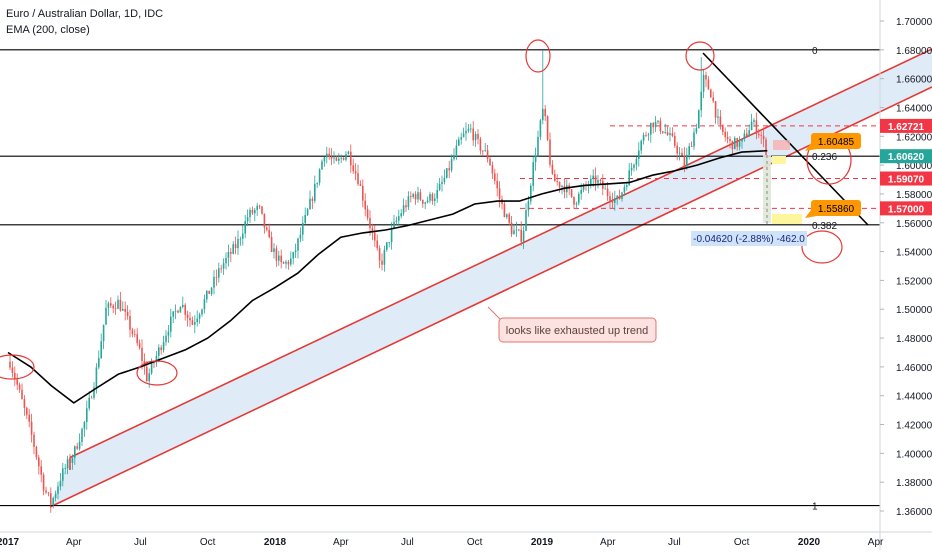  Describe the element at coordinates (914, 512) in the screenshot. I see `y-tick-label: 1.36000` at that location.